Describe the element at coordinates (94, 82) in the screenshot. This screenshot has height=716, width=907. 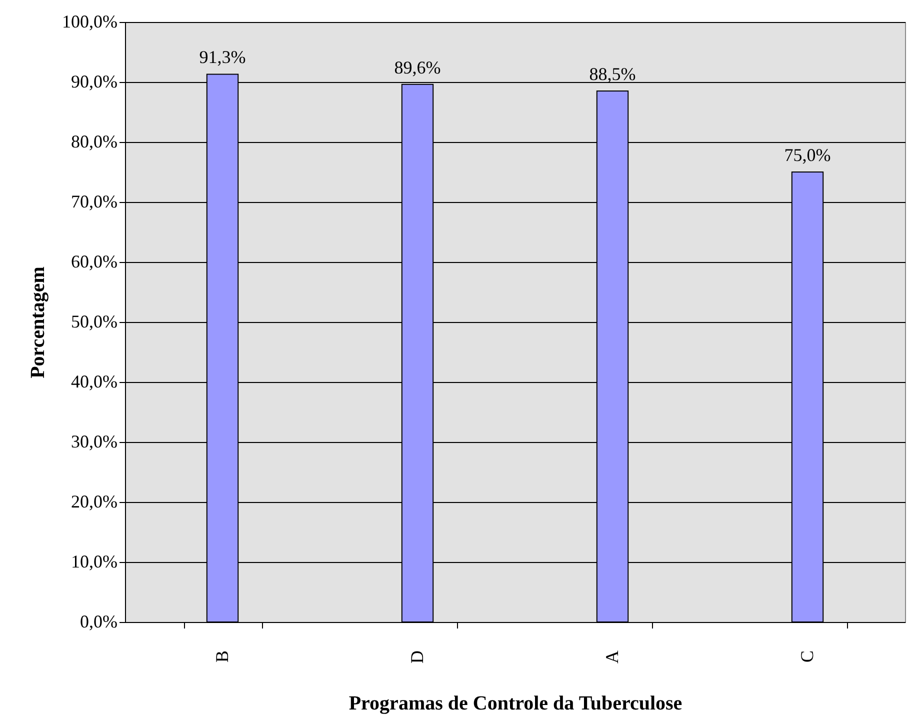
I see `y-tick-label: 90,0%` at that location.